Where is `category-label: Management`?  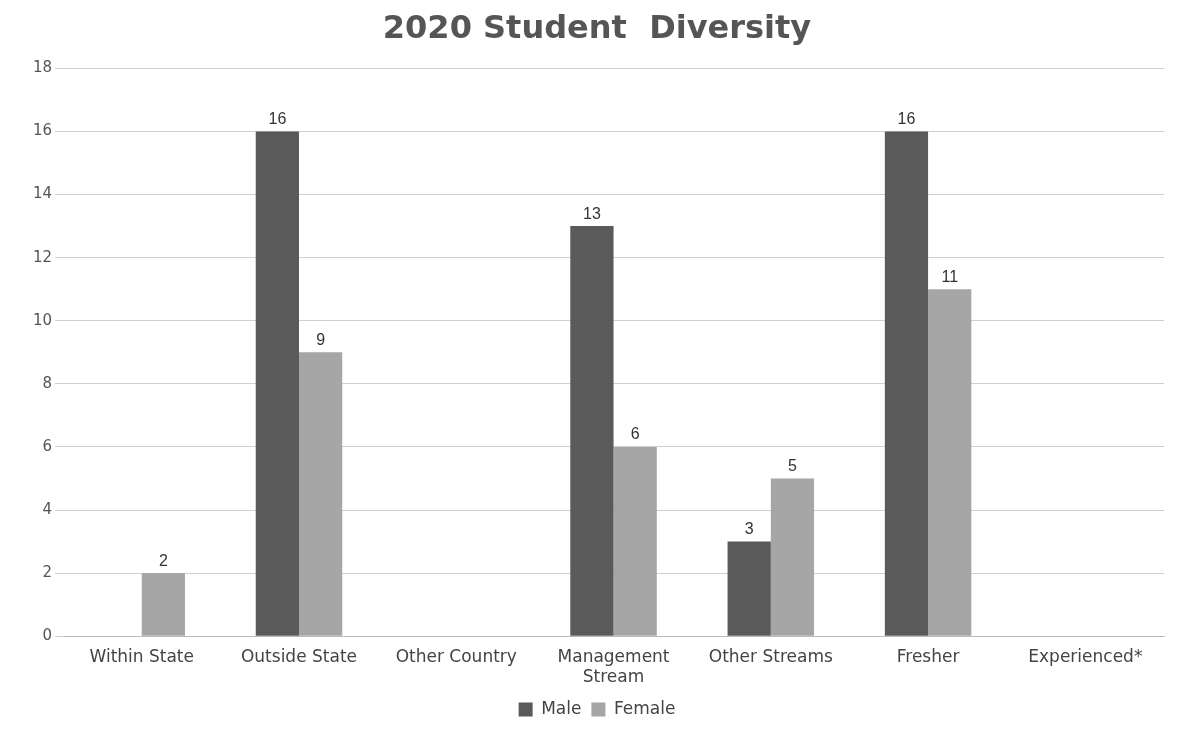 category-label: Management is located at coordinates (613, 655).